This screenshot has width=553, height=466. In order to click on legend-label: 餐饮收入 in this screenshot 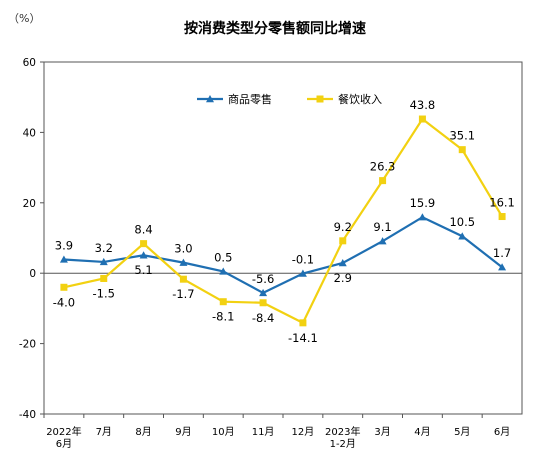, I will do `click(360, 99)`.